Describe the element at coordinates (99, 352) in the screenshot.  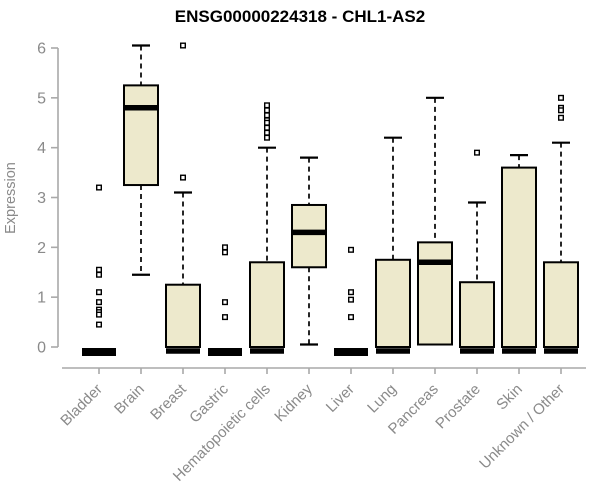
I see `box-collapsed-bladder` at that location.